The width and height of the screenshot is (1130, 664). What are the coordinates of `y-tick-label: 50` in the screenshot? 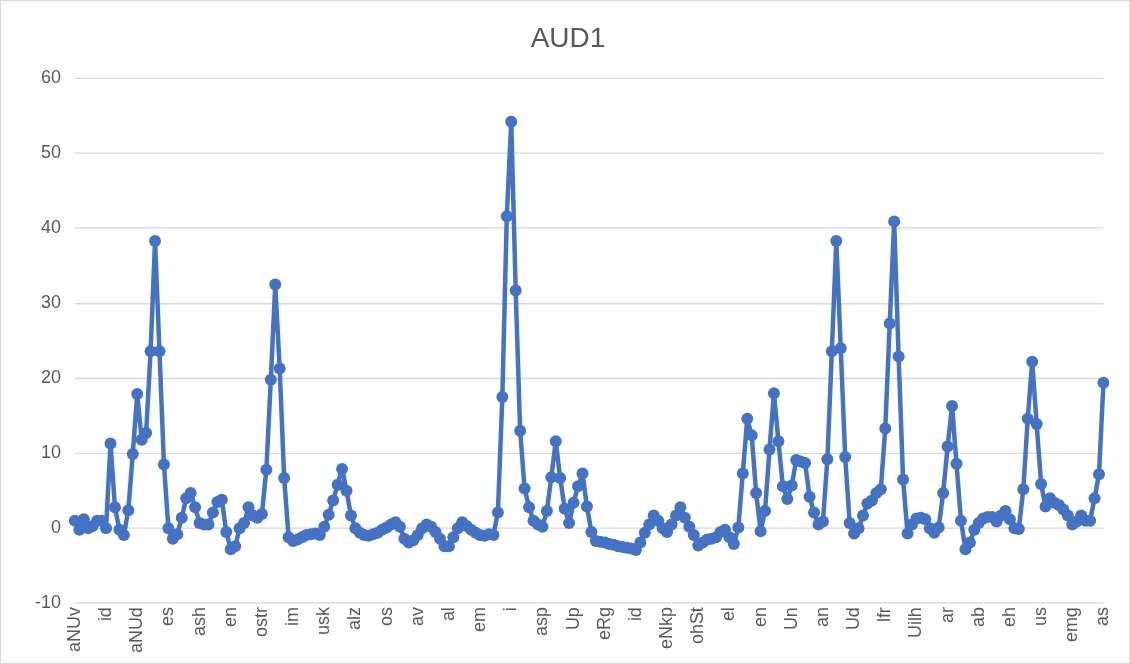 It's located at (50, 152).